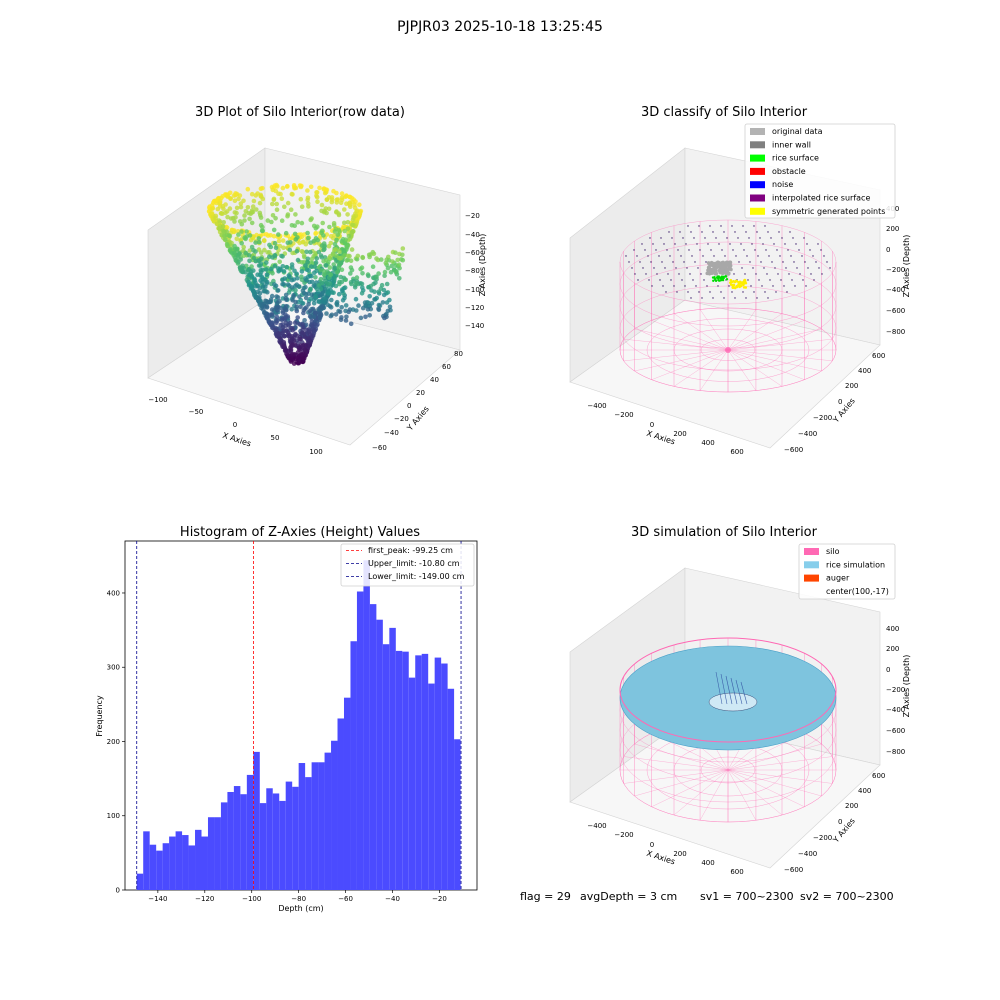 This screenshot has width=1000, height=1000. I want to click on panel-simulation-zticks: 400 200 0 −200 −400 −600 −800, so click(895, 690).